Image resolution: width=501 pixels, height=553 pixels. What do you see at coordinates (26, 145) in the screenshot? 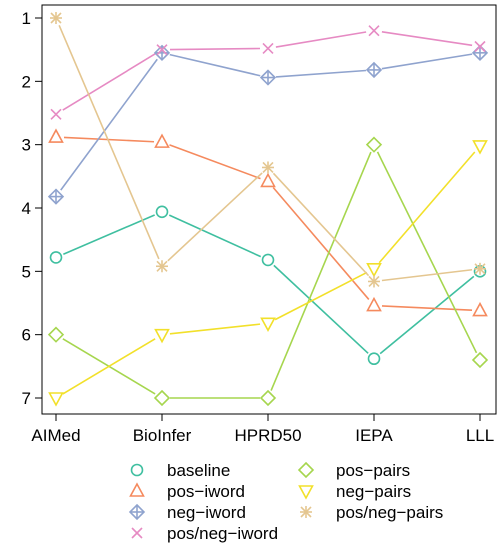
I see `y-tick-label: 3` at bounding box center [26, 145].